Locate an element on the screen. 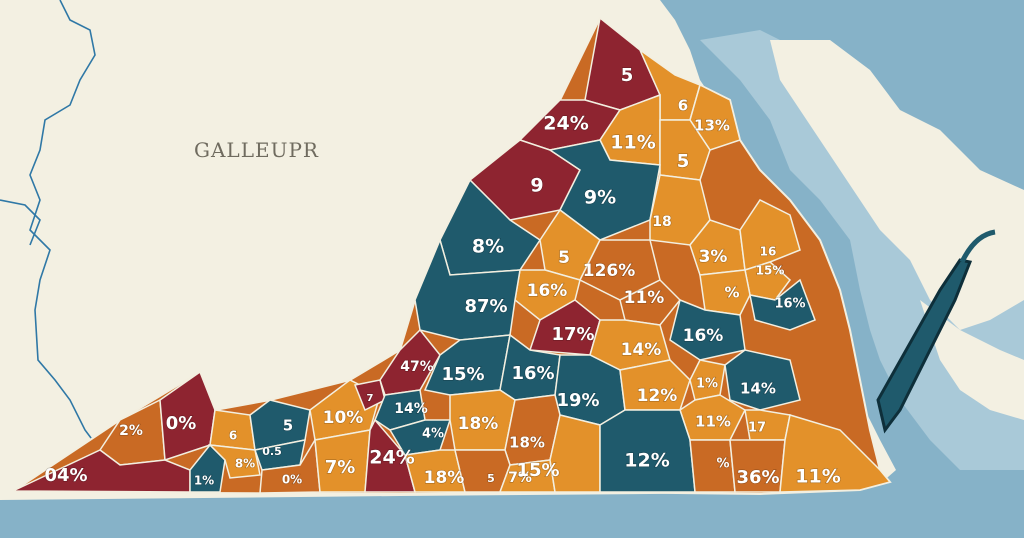 The image size is (1024, 538). county-value-label: 10% is located at coordinates (343, 418).